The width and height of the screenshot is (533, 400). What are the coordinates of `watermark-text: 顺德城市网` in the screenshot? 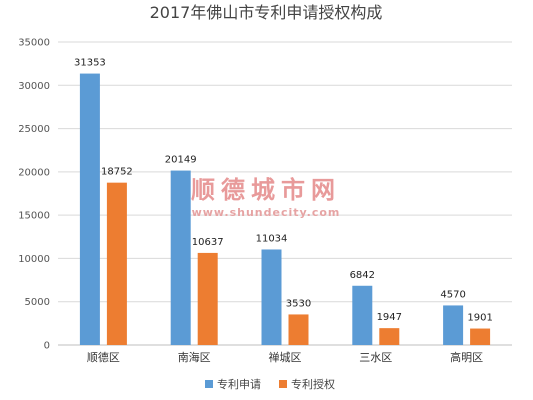 It's located at (266, 190).